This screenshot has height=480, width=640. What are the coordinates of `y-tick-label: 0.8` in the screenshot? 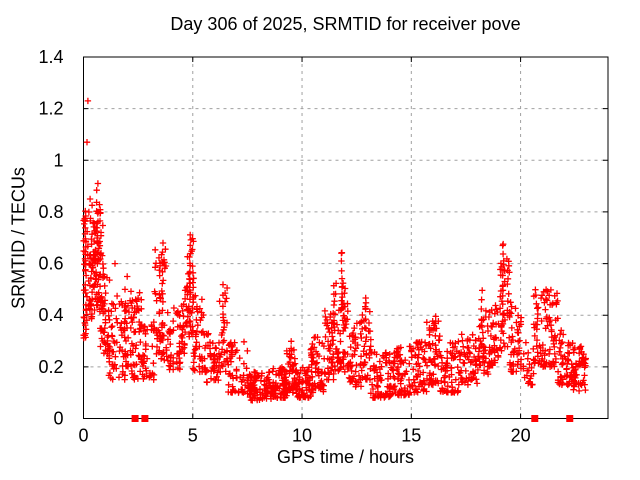 It's located at (50, 212).